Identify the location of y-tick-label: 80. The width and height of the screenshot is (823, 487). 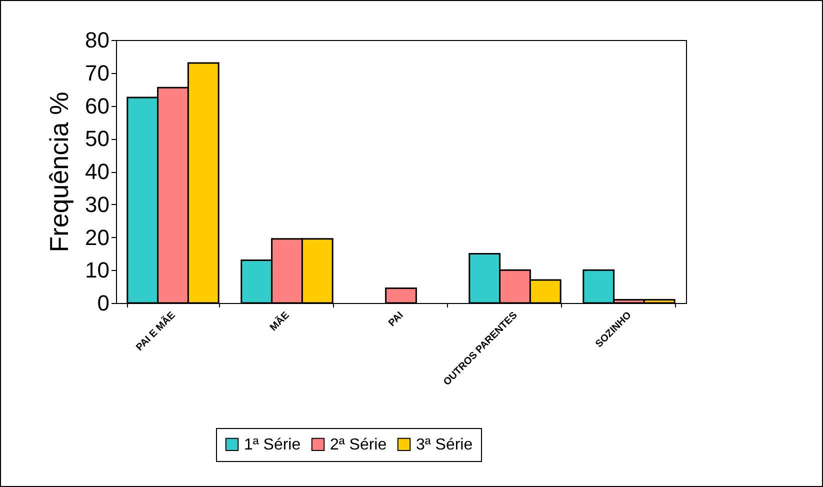
(97, 40).